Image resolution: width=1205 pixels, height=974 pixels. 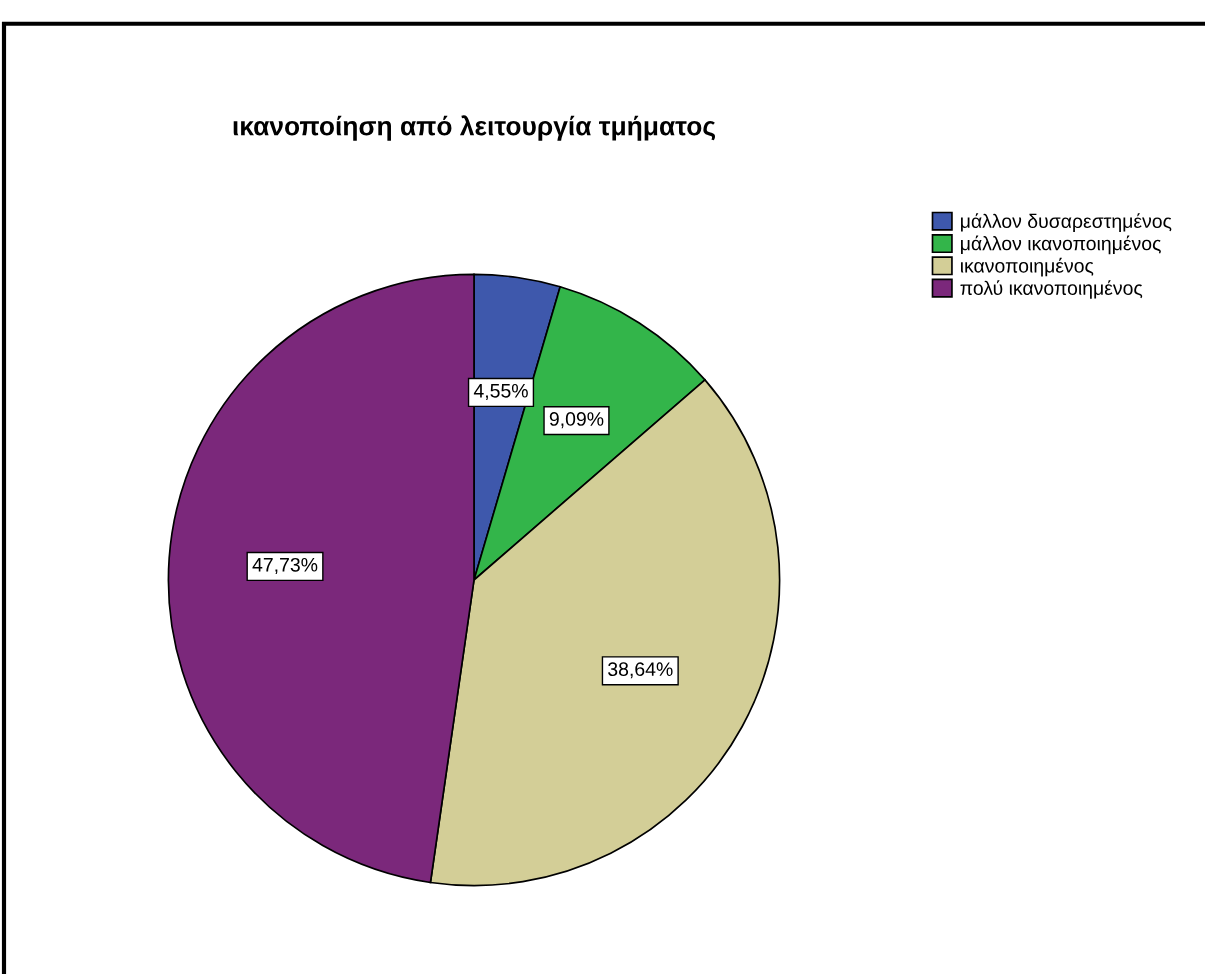 What do you see at coordinates (1051, 289) in the screenshot?
I see `legend-label: πολύ ικανοποιημένος` at bounding box center [1051, 289].